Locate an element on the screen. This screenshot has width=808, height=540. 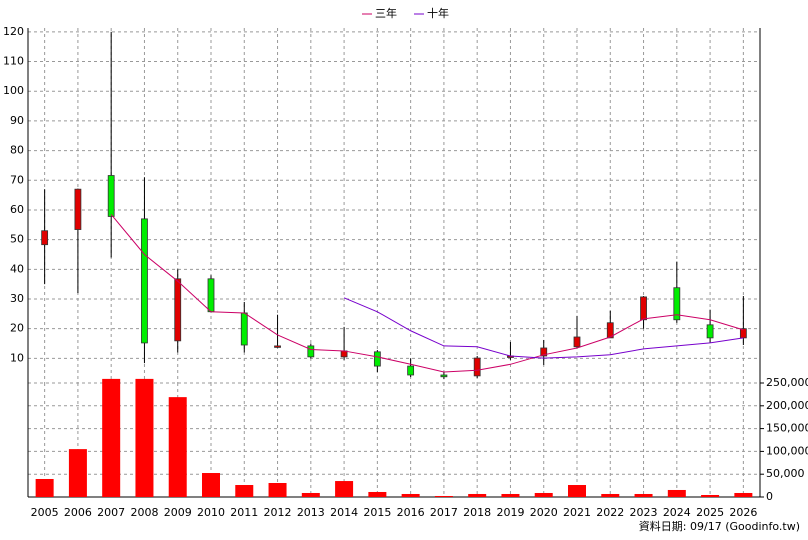
x-tick-label: 2022 is located at coordinates (610, 512).